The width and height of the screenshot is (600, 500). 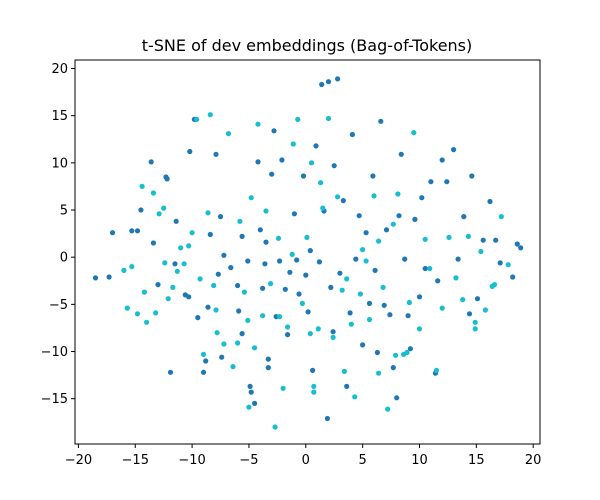 I want to click on chart-title: t-SNE of dev embeddings (Bag-of-Tokens), so click(x=307, y=45).